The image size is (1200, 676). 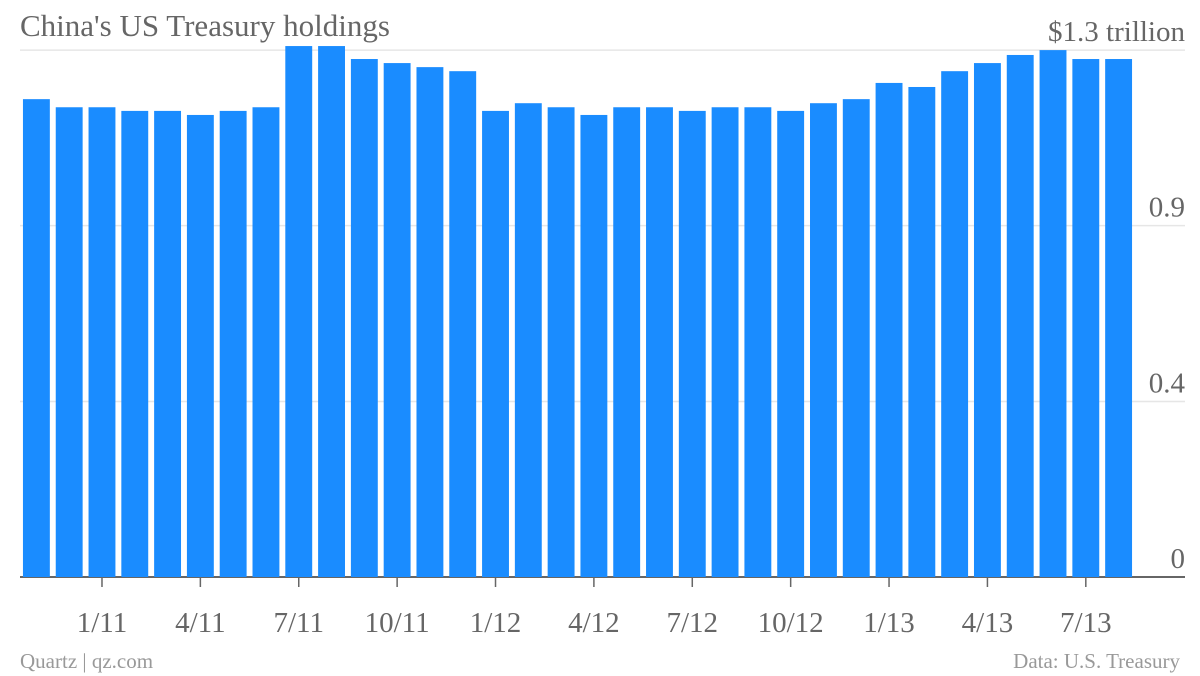 I want to click on x-tick-label: 4/12, so click(x=594, y=623).